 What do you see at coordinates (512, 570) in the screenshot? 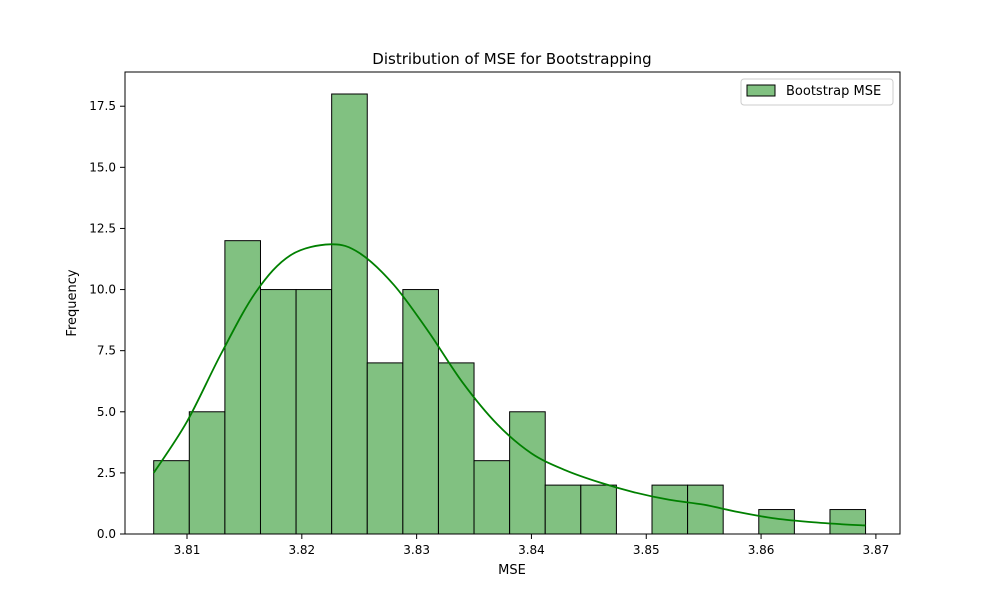
I see `x-axis-label: MSE` at bounding box center [512, 570].